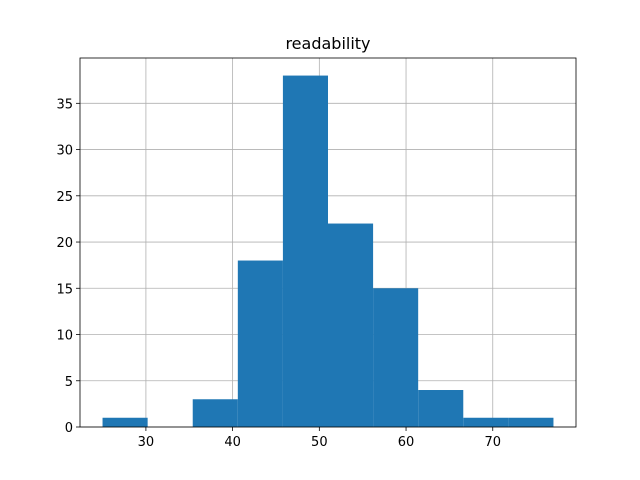  Describe the element at coordinates (64, 289) in the screenshot. I see `y-tick-label: 15` at that location.